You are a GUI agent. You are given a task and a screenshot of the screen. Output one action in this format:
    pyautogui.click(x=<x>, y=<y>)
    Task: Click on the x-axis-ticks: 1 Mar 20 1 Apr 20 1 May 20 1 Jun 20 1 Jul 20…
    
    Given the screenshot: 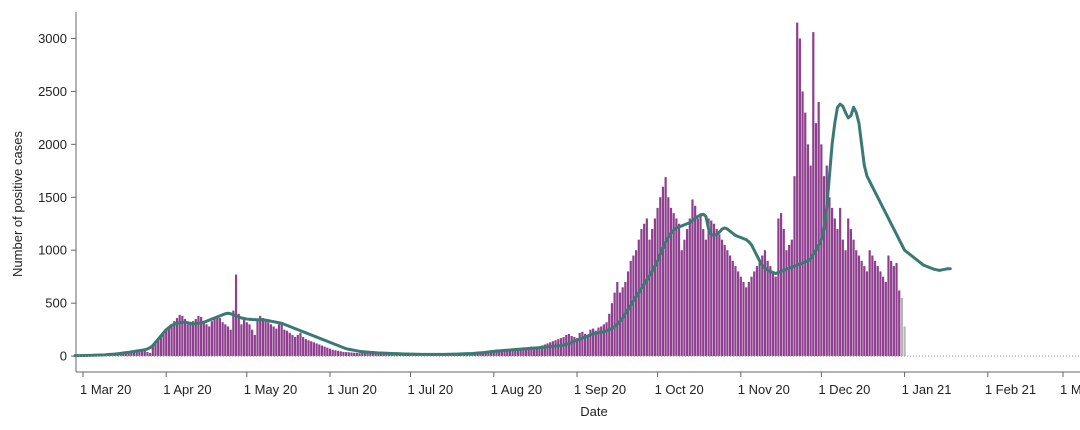 What is the action you would take?
    pyautogui.click(x=580, y=384)
    